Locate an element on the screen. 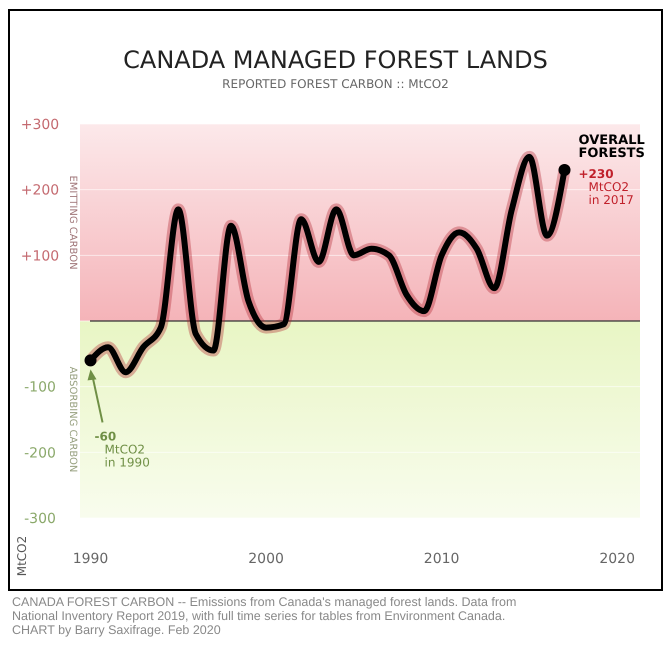 The width and height of the screenshot is (671, 656). annotation: -60 MtCO2 in 1990 is located at coordinates (122, 449).